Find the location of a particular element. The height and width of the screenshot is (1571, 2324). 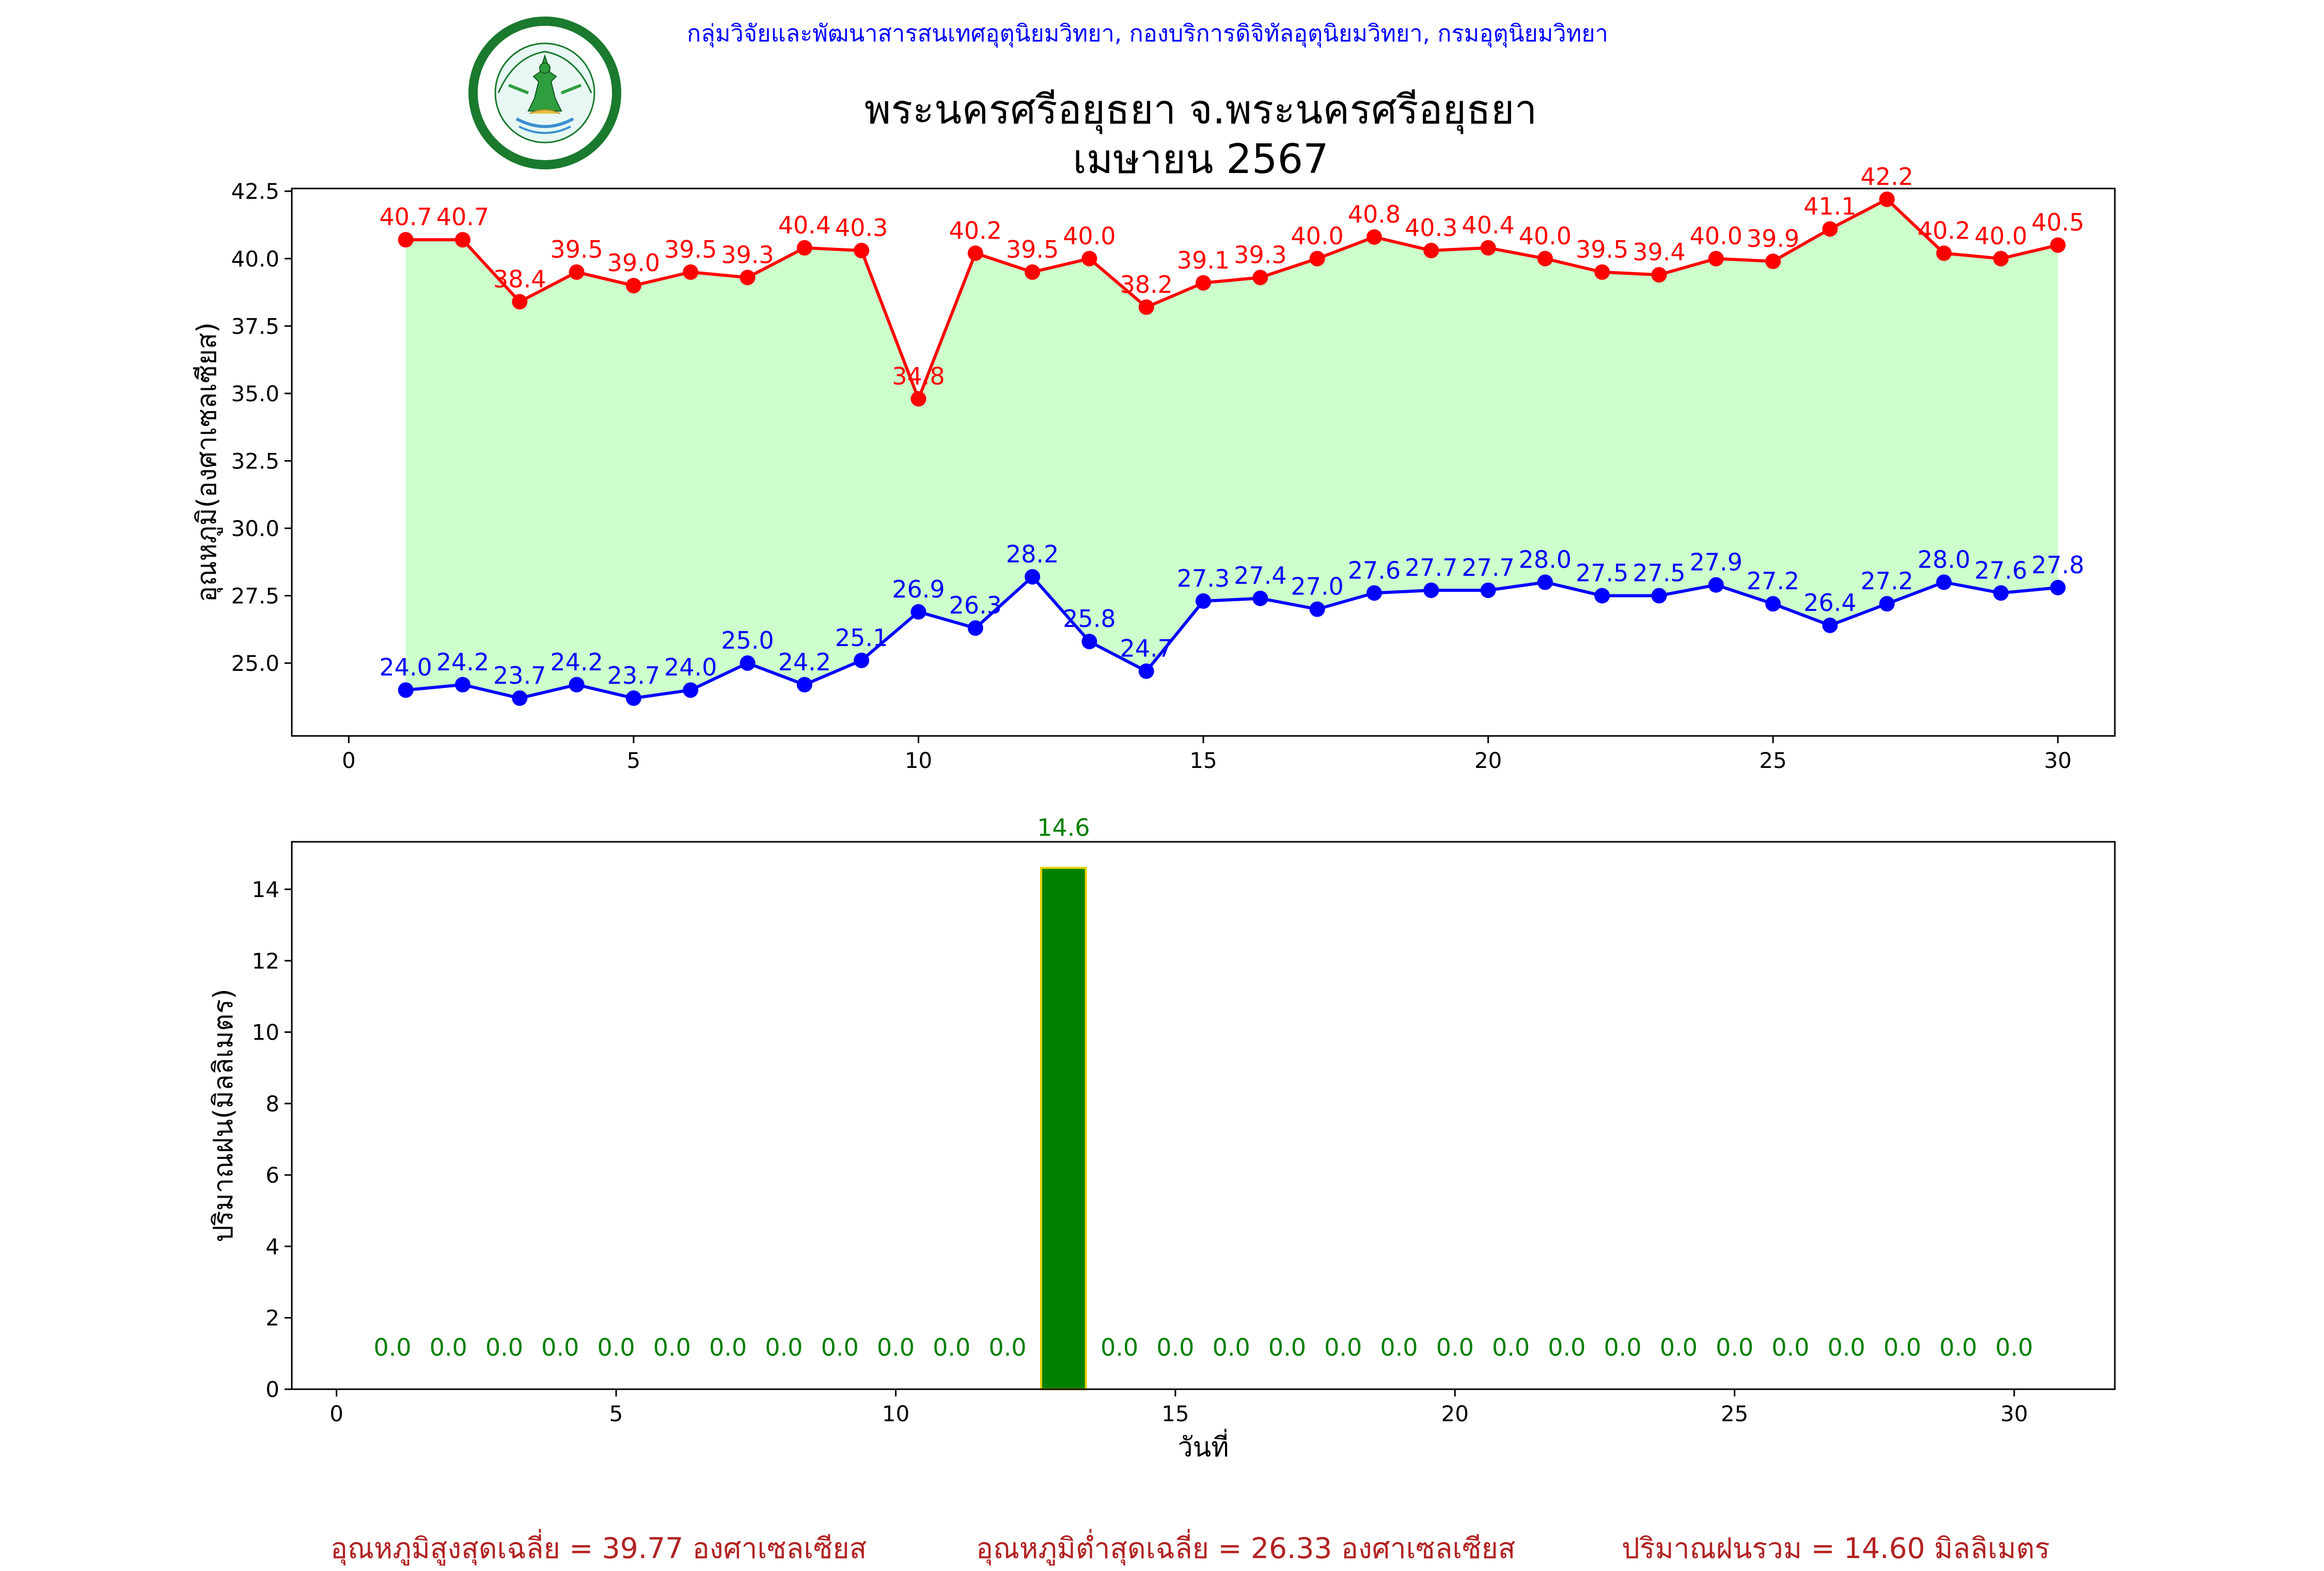

max-temperature-label-day-20: 40.4 is located at coordinates (1488, 225).